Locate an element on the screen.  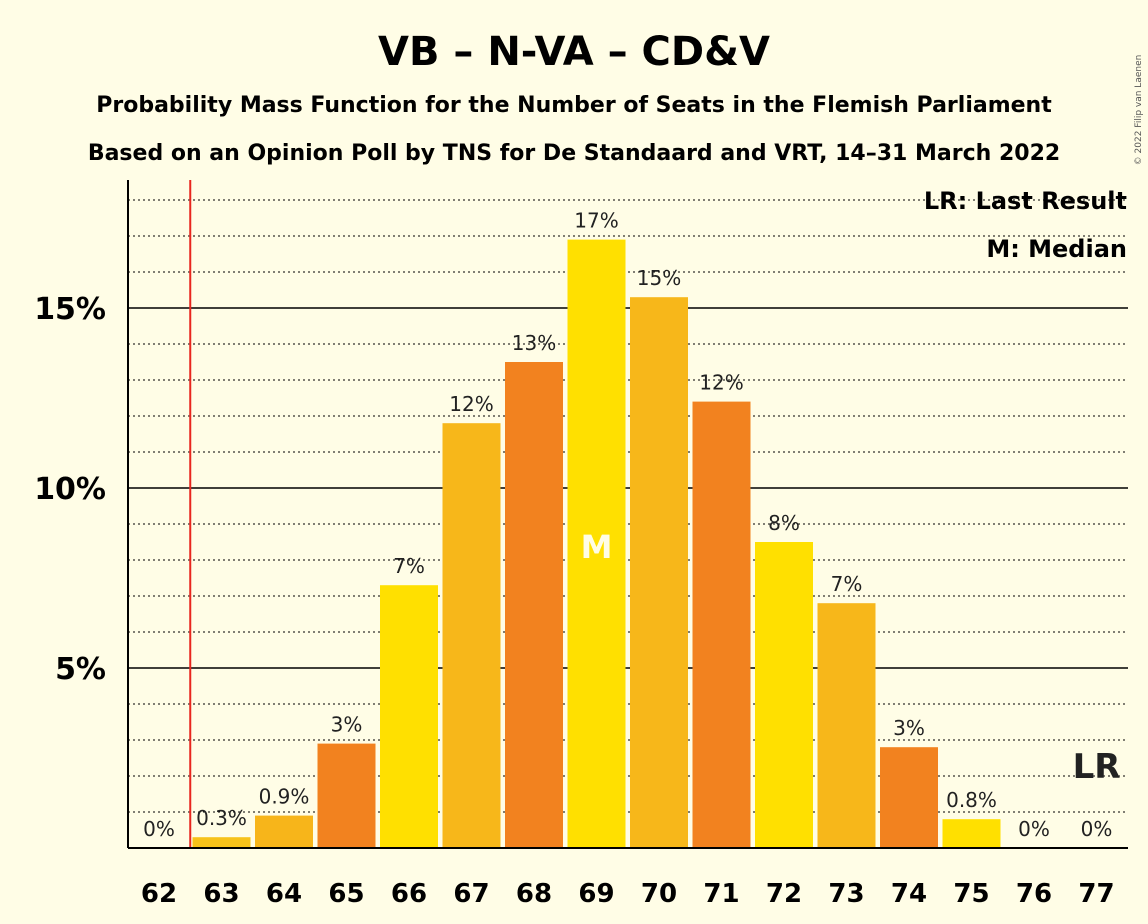
x-tick-label: 65 is located at coordinates (346, 894).